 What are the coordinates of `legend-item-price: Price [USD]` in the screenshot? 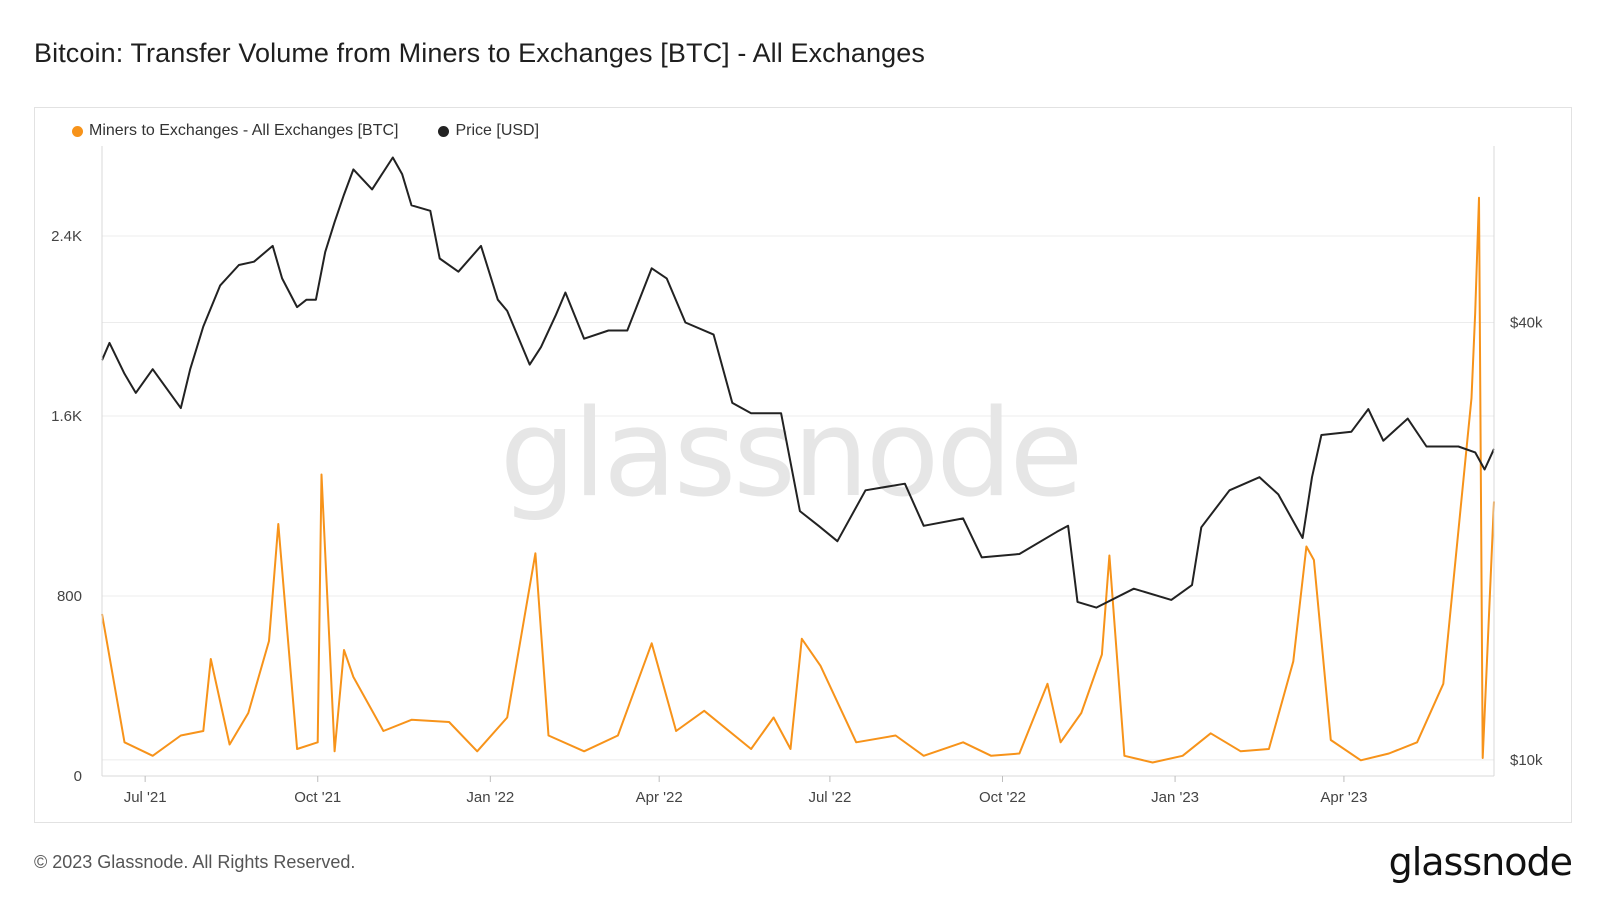 It's located at (488, 131).